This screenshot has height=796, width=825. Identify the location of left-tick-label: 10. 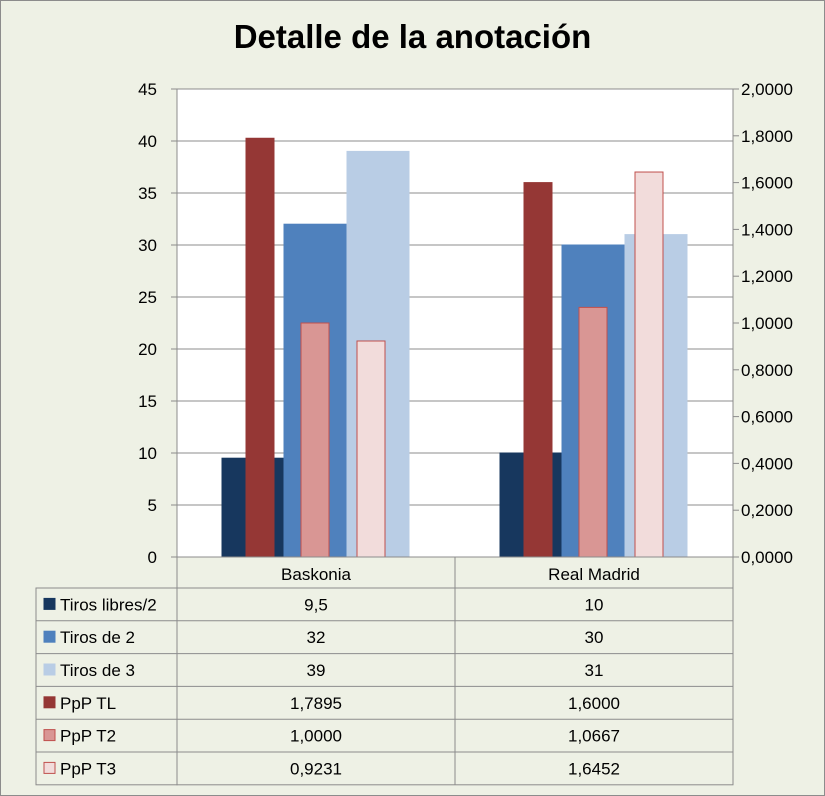
(147, 453).